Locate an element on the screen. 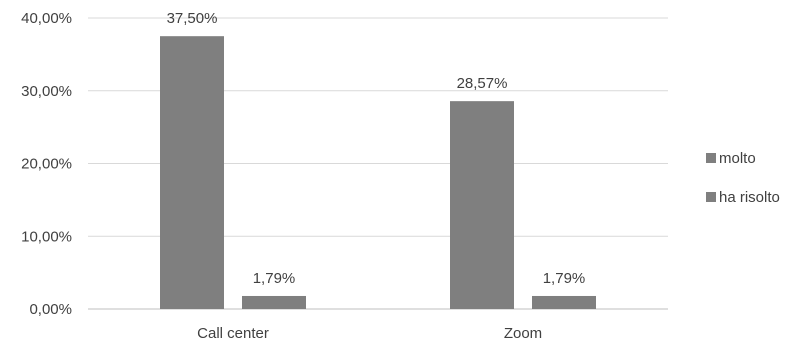  y-tick-label: 40,00% is located at coordinates (46, 18).